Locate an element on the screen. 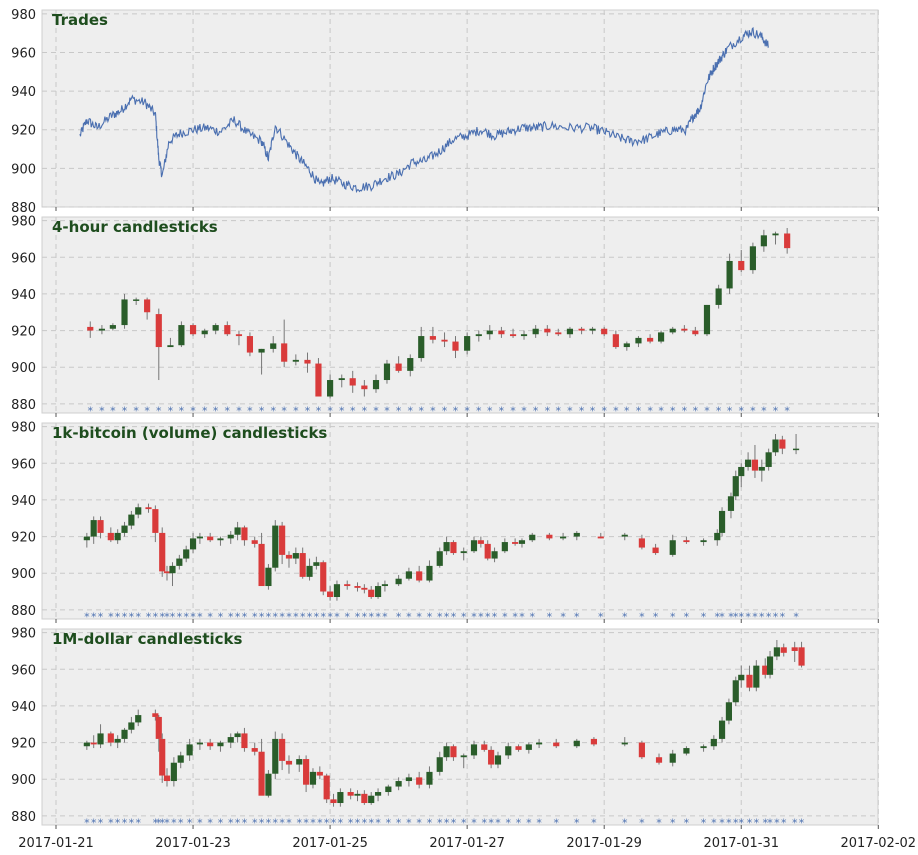 This screenshot has width=918, height=855. panel-title: Trades is located at coordinates (80, 20).